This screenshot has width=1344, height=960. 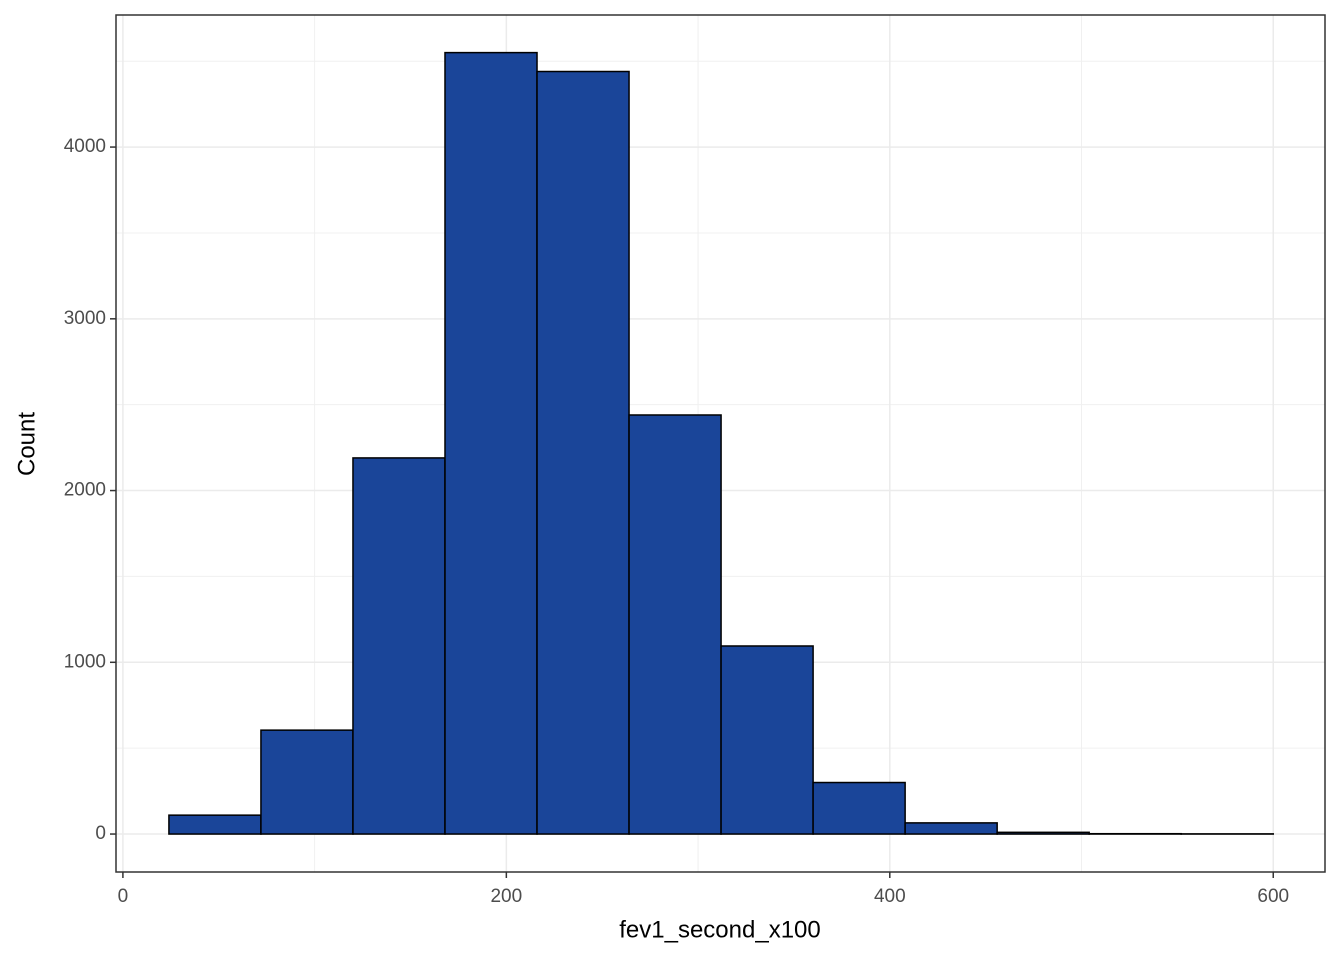 I want to click on y-tick-label: 2000, so click(x=85, y=490).